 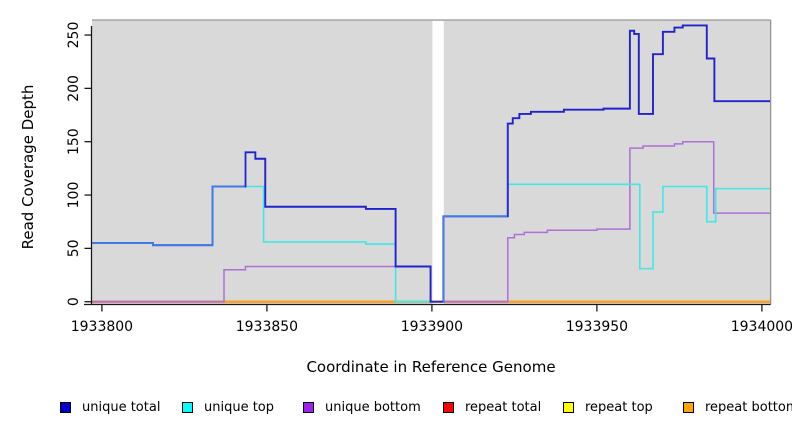 I want to click on x-tick-label-2: 1933900, so click(x=432, y=327).